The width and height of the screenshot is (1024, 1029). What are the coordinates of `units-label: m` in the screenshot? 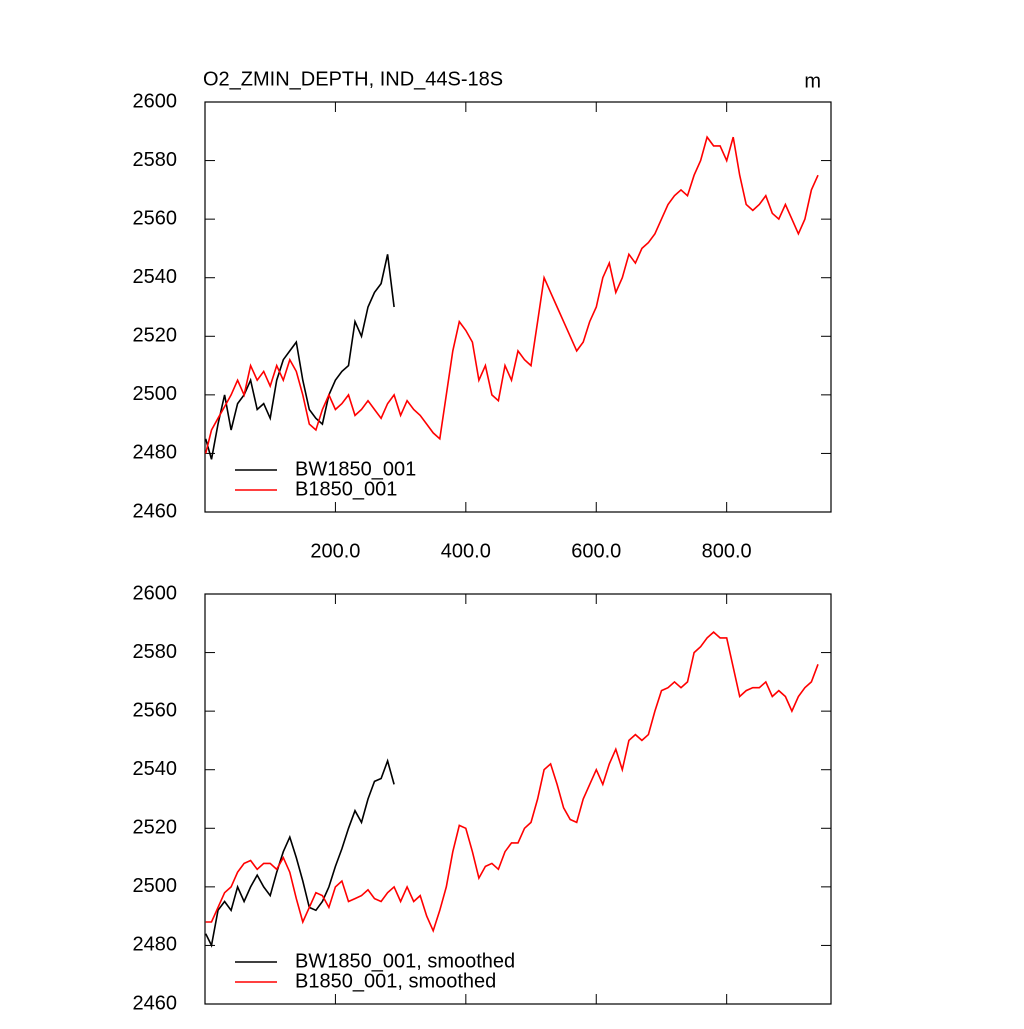 It's located at (812, 81).